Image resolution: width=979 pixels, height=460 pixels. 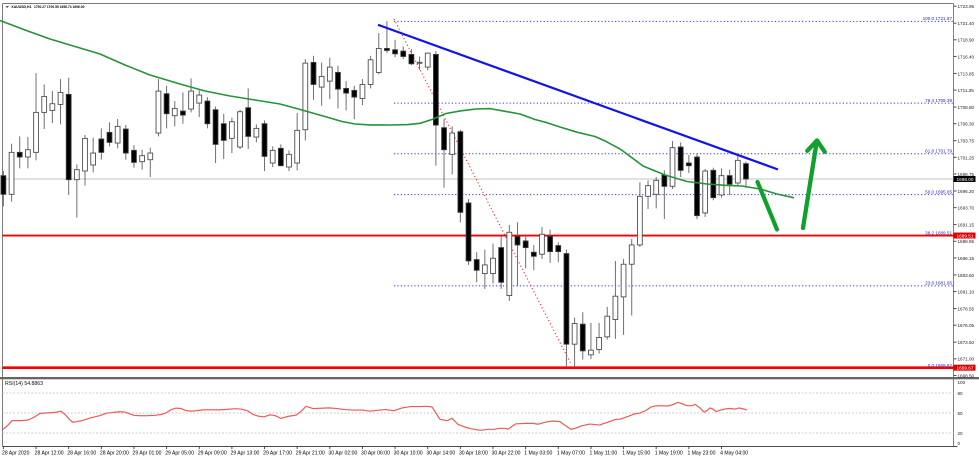 What do you see at coordinates (636, 453) in the screenshot?
I see `svg-text: 1 May 15:00` at bounding box center [636, 453].